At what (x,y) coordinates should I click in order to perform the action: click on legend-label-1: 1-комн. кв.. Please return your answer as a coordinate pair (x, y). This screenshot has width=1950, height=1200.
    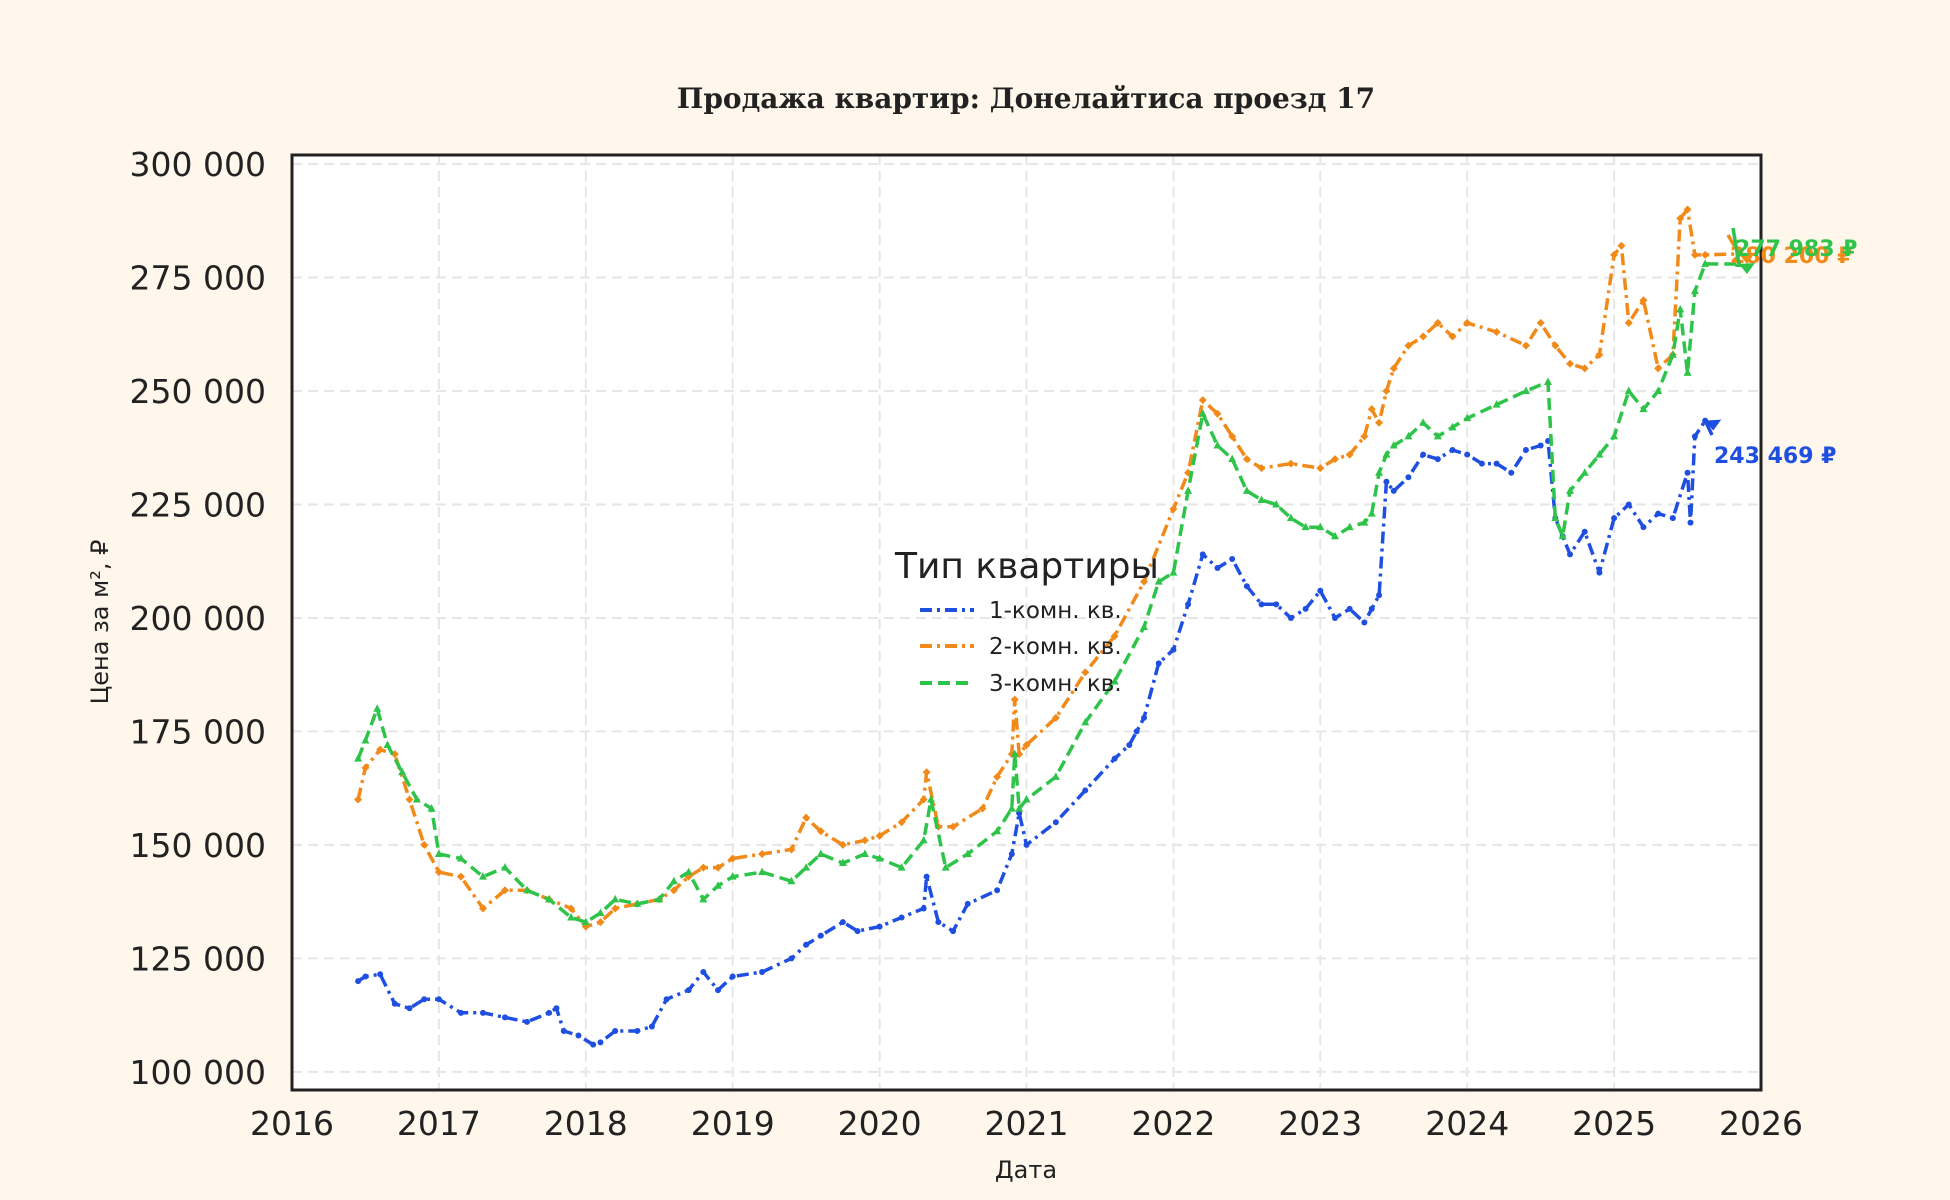
    Looking at the image, I should click on (1055, 611).